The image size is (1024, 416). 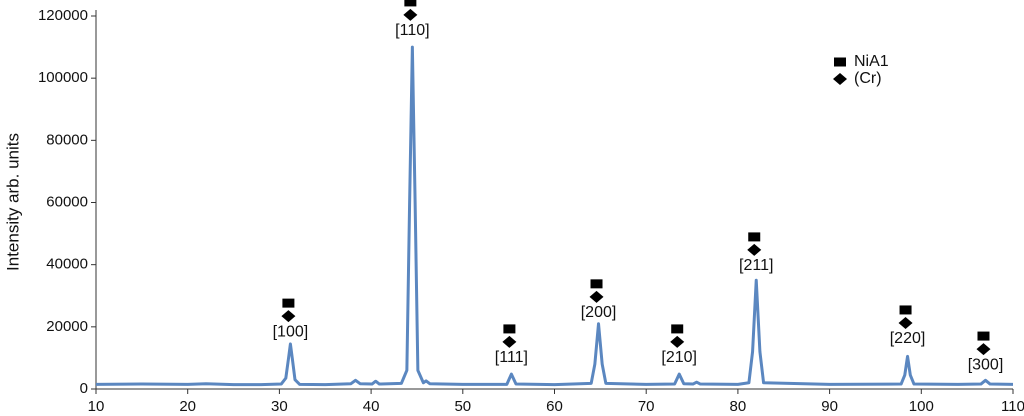 What do you see at coordinates (829, 406) in the screenshot?
I see `x-tick-label: 90` at bounding box center [829, 406].